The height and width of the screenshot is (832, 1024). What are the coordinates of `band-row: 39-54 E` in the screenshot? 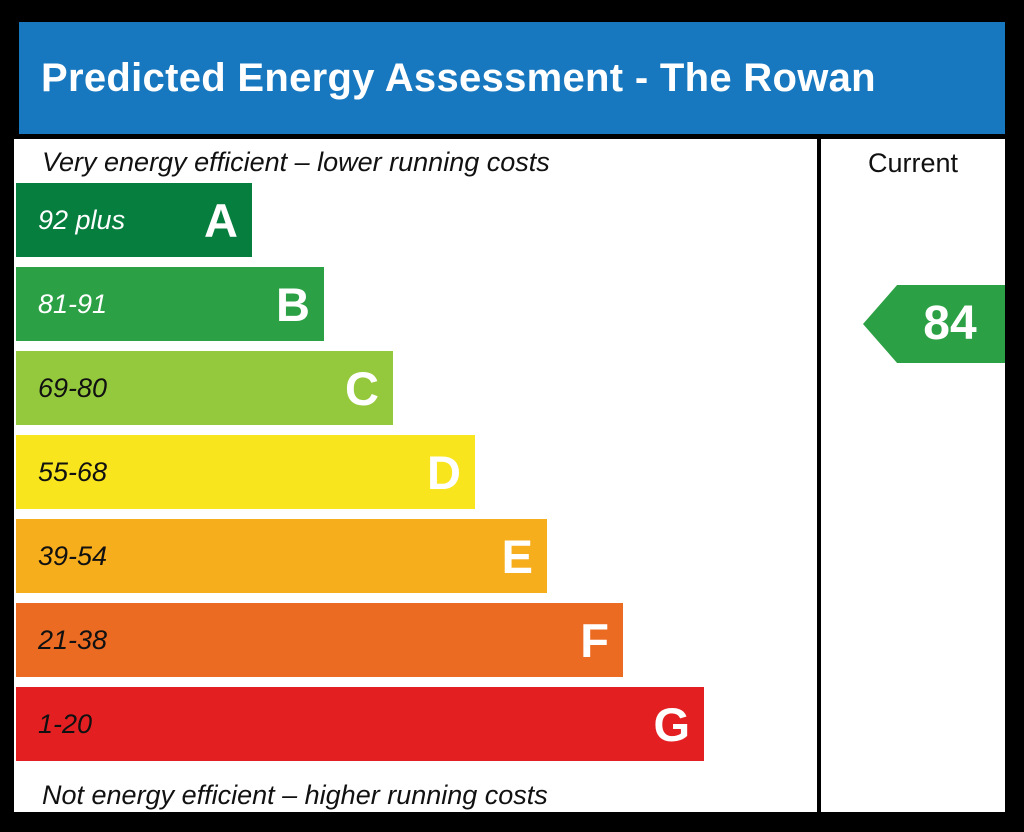 It's located at (416, 556).